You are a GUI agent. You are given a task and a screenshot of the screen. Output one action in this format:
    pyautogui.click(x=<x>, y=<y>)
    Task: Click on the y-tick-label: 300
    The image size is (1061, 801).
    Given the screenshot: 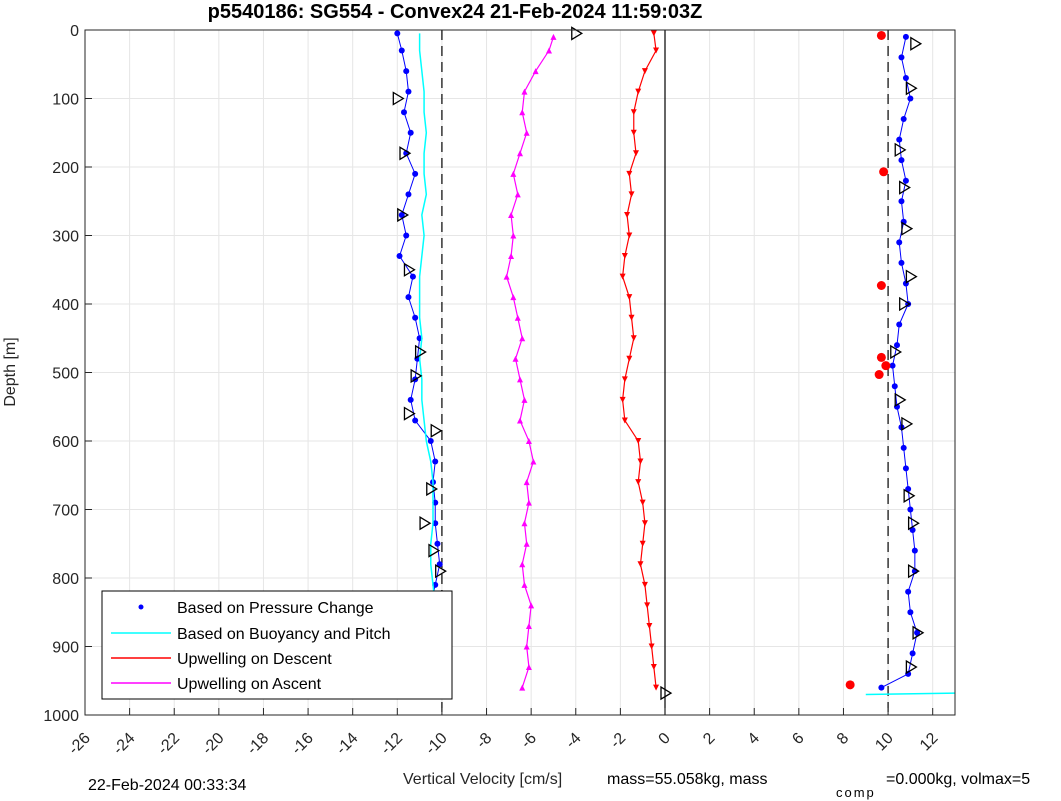 What is the action you would take?
    pyautogui.click(x=65, y=237)
    